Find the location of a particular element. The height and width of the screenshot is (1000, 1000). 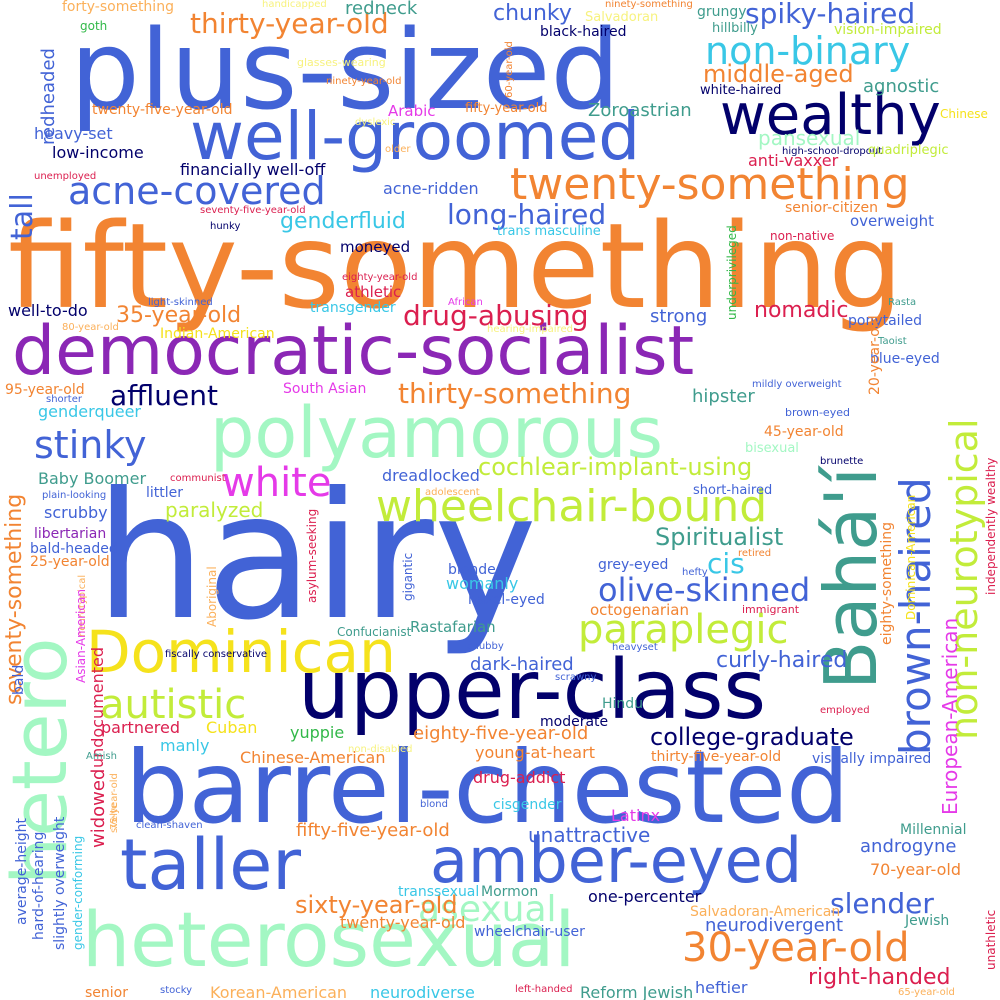

word-plus-sized: plus-sized is located at coordinates (345, 70).